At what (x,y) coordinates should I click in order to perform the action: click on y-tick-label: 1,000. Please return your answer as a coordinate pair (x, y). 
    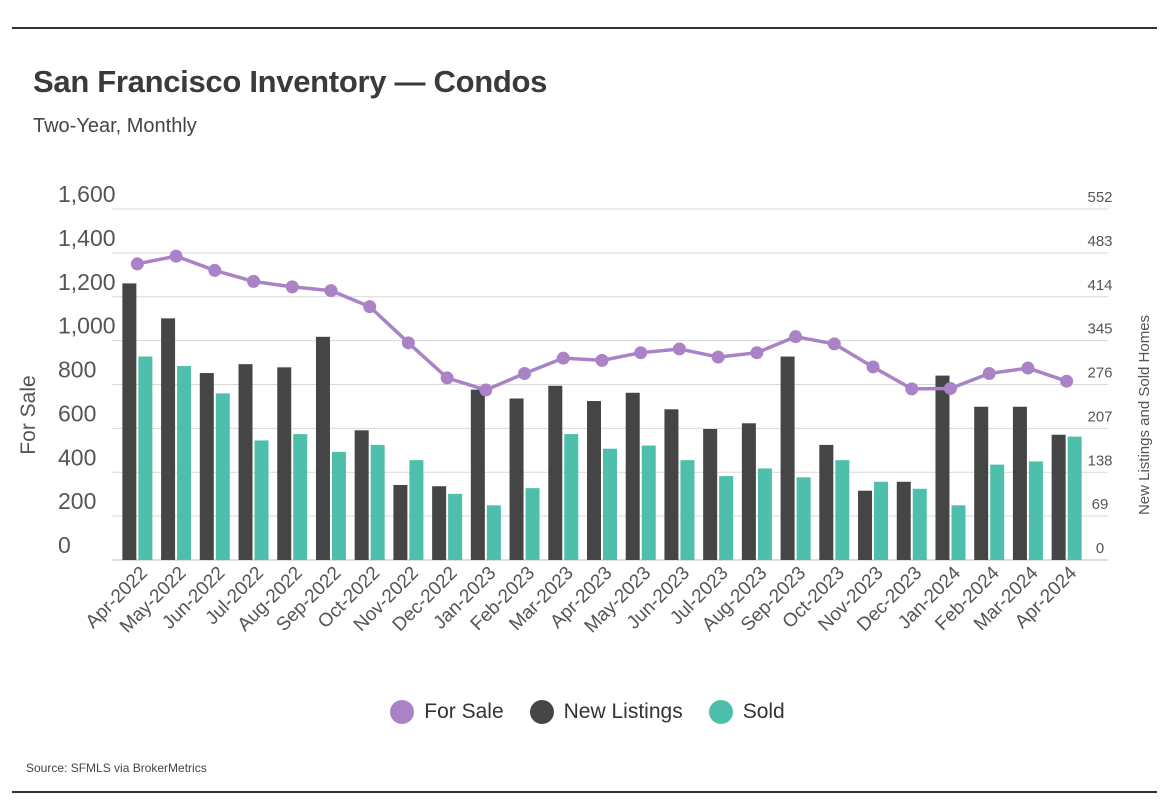
    Looking at the image, I should click on (87, 326).